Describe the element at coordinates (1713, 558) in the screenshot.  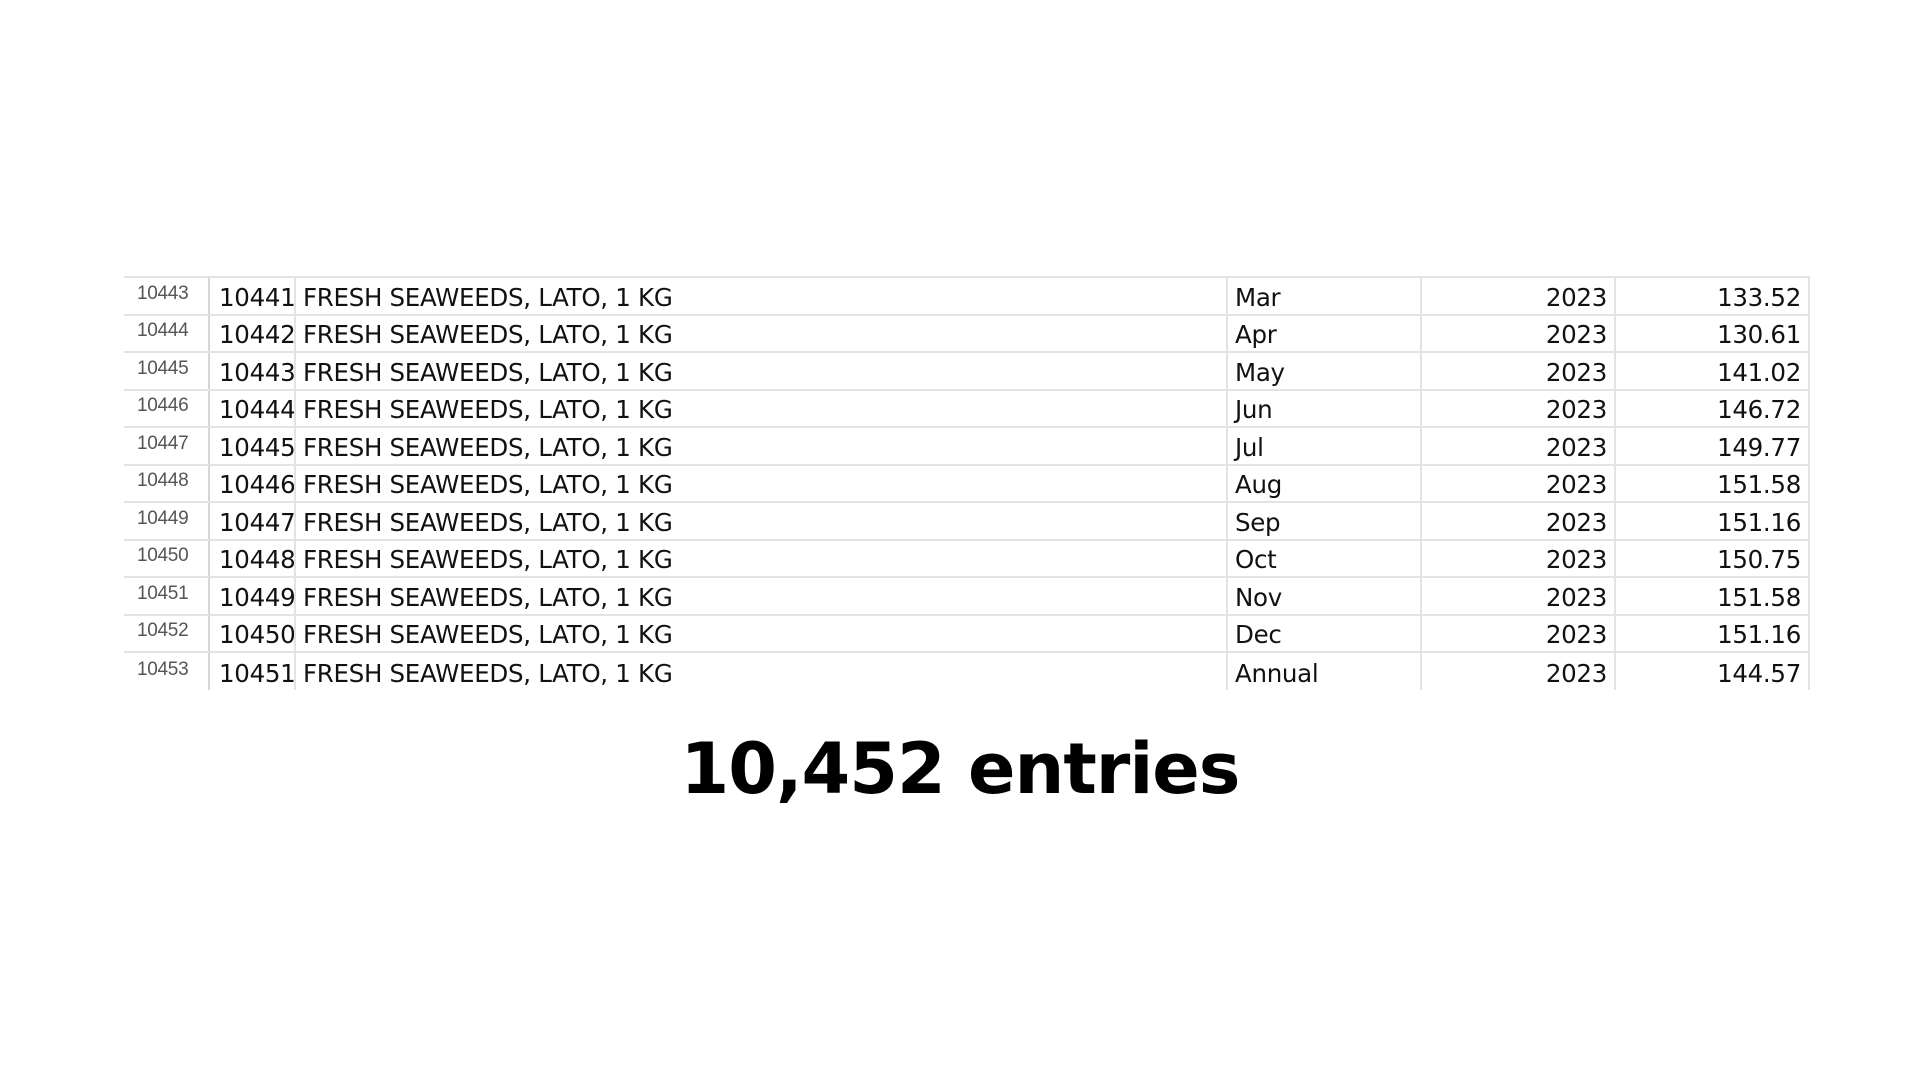
I see `price-cell: 150.75` at that location.